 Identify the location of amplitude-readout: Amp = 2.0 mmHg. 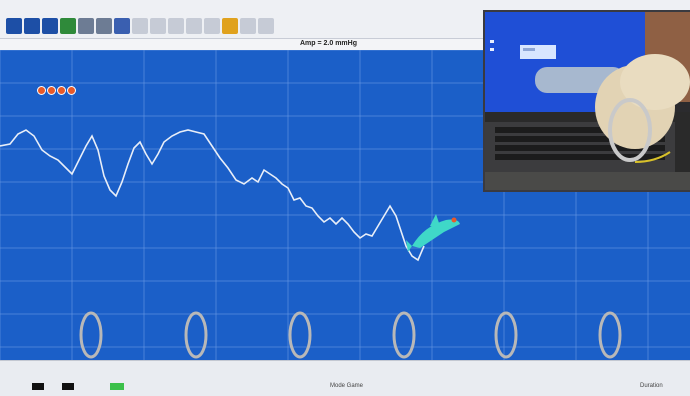
(328, 43).